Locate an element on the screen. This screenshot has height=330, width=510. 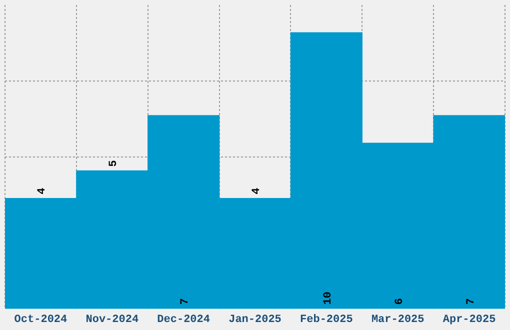
x-tick-label: Jan-2025 is located at coordinates (255, 320).